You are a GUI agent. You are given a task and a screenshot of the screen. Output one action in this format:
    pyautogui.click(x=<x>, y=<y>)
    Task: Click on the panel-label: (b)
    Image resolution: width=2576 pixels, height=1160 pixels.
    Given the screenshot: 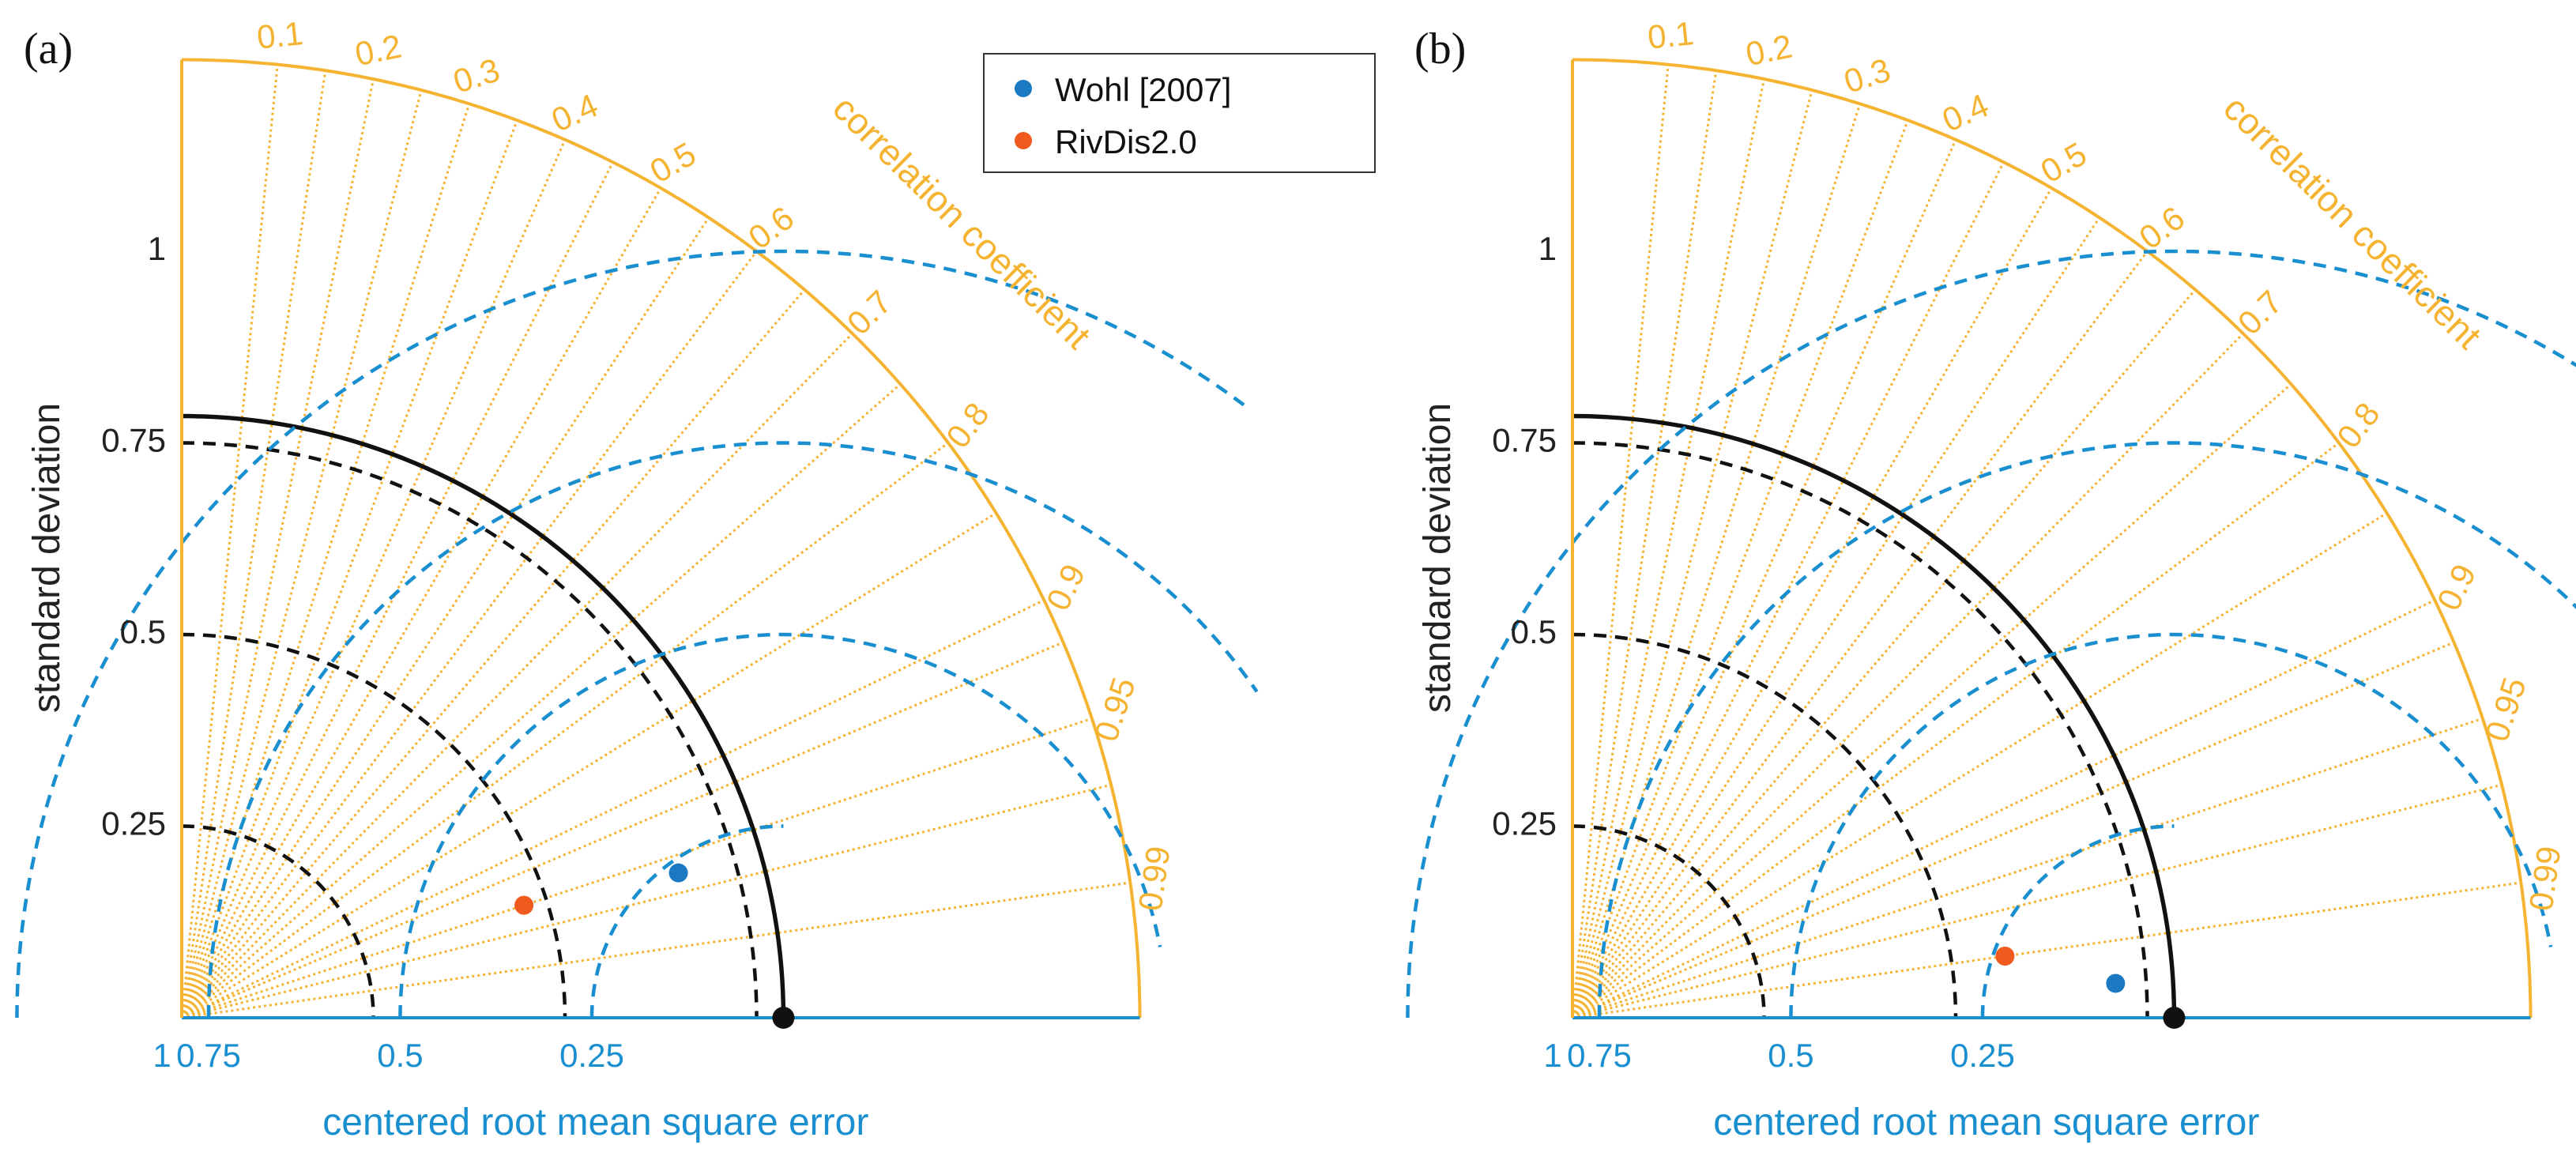 What is the action you would take?
    pyautogui.click(x=1440, y=48)
    